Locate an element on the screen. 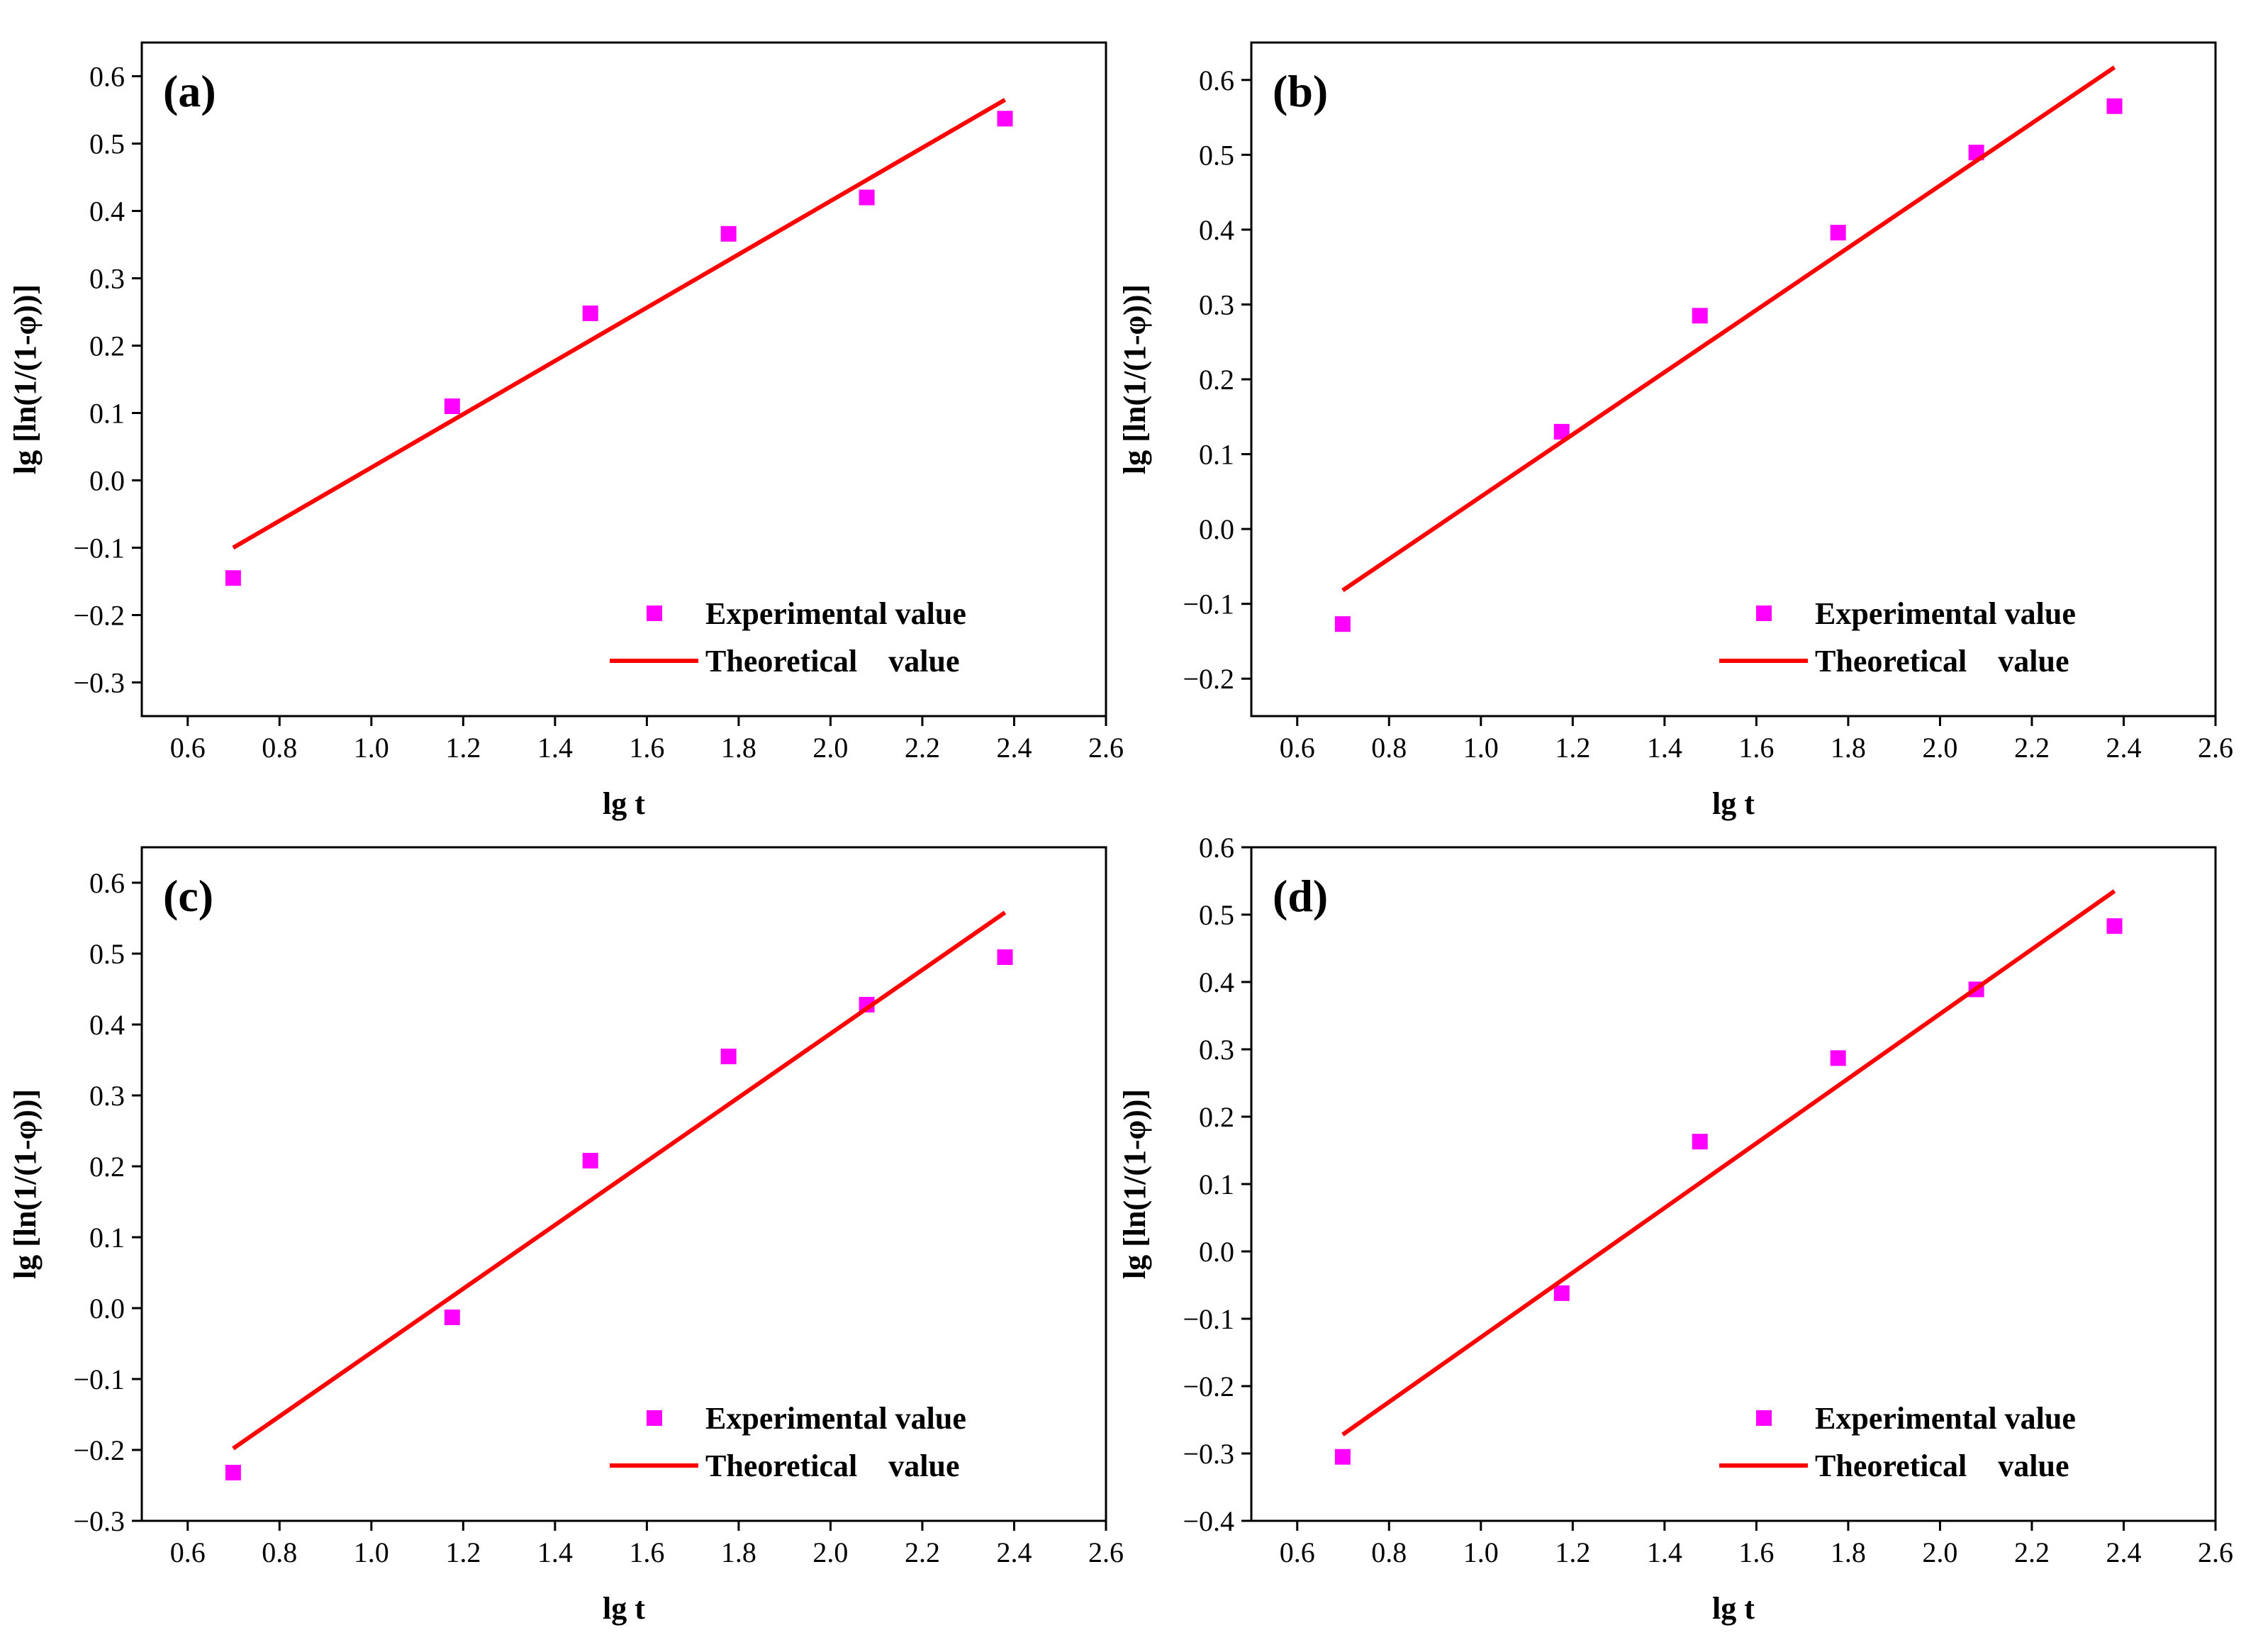  panel-label: (a) is located at coordinates (189, 91).